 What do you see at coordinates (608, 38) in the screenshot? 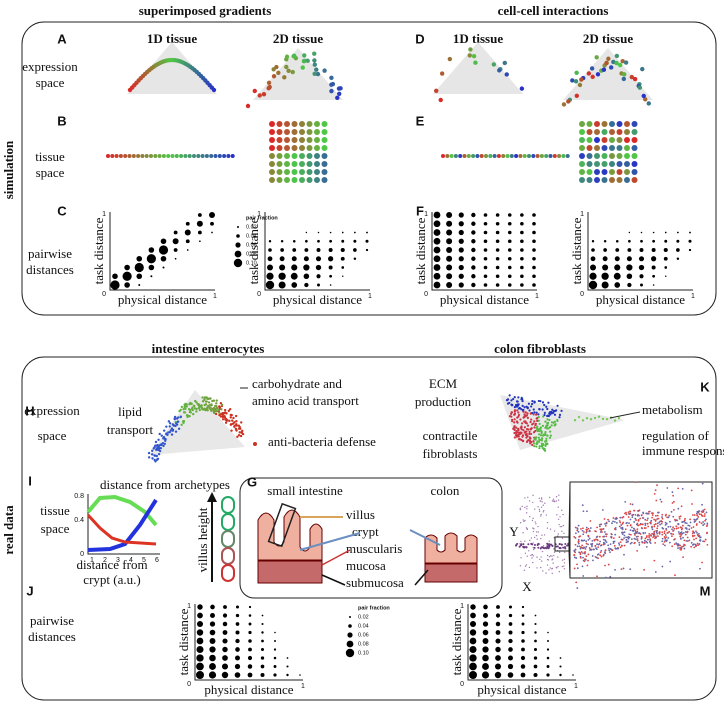
I see `column-title: 2D tissue` at bounding box center [608, 38].